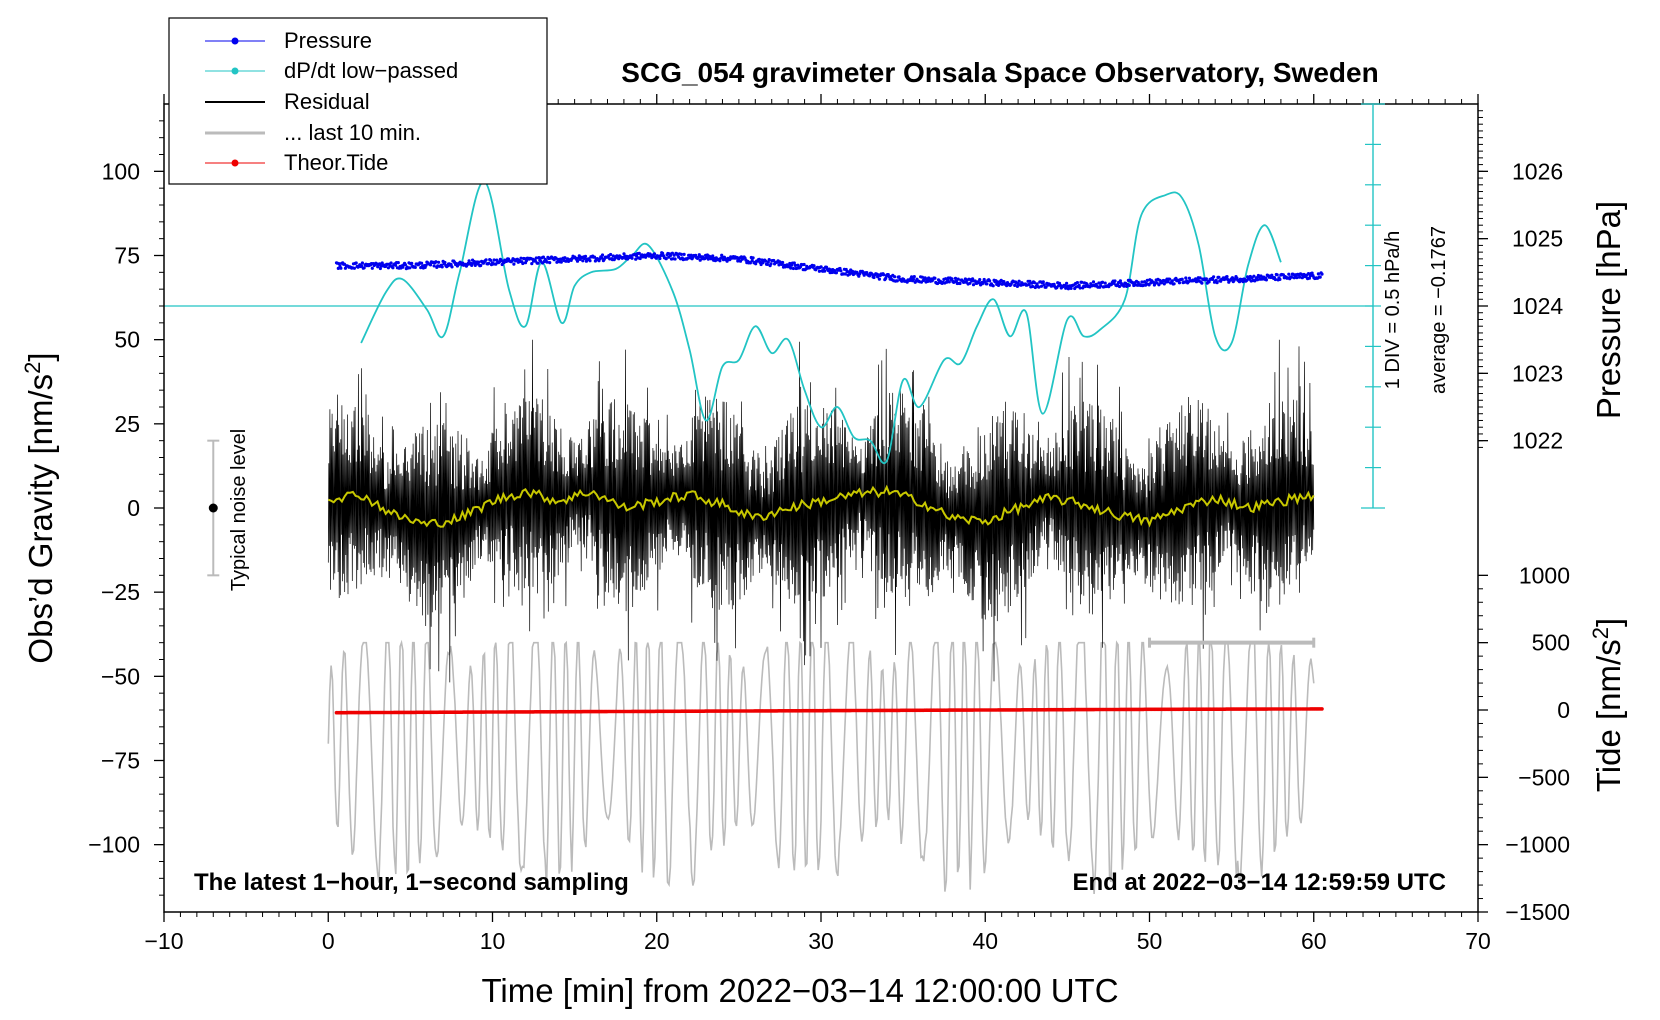  I want to click on noise-level-label: Typical noise level, so click(239, 510).